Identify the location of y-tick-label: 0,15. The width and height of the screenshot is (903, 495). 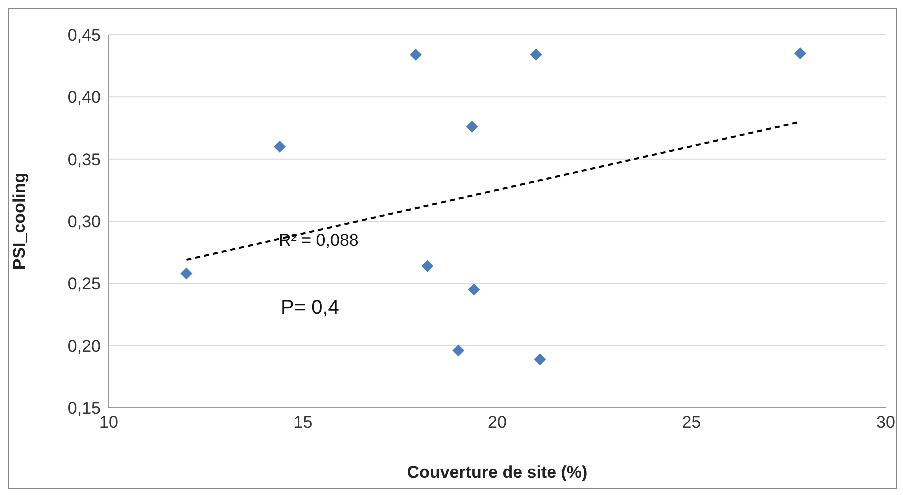
(84, 408).